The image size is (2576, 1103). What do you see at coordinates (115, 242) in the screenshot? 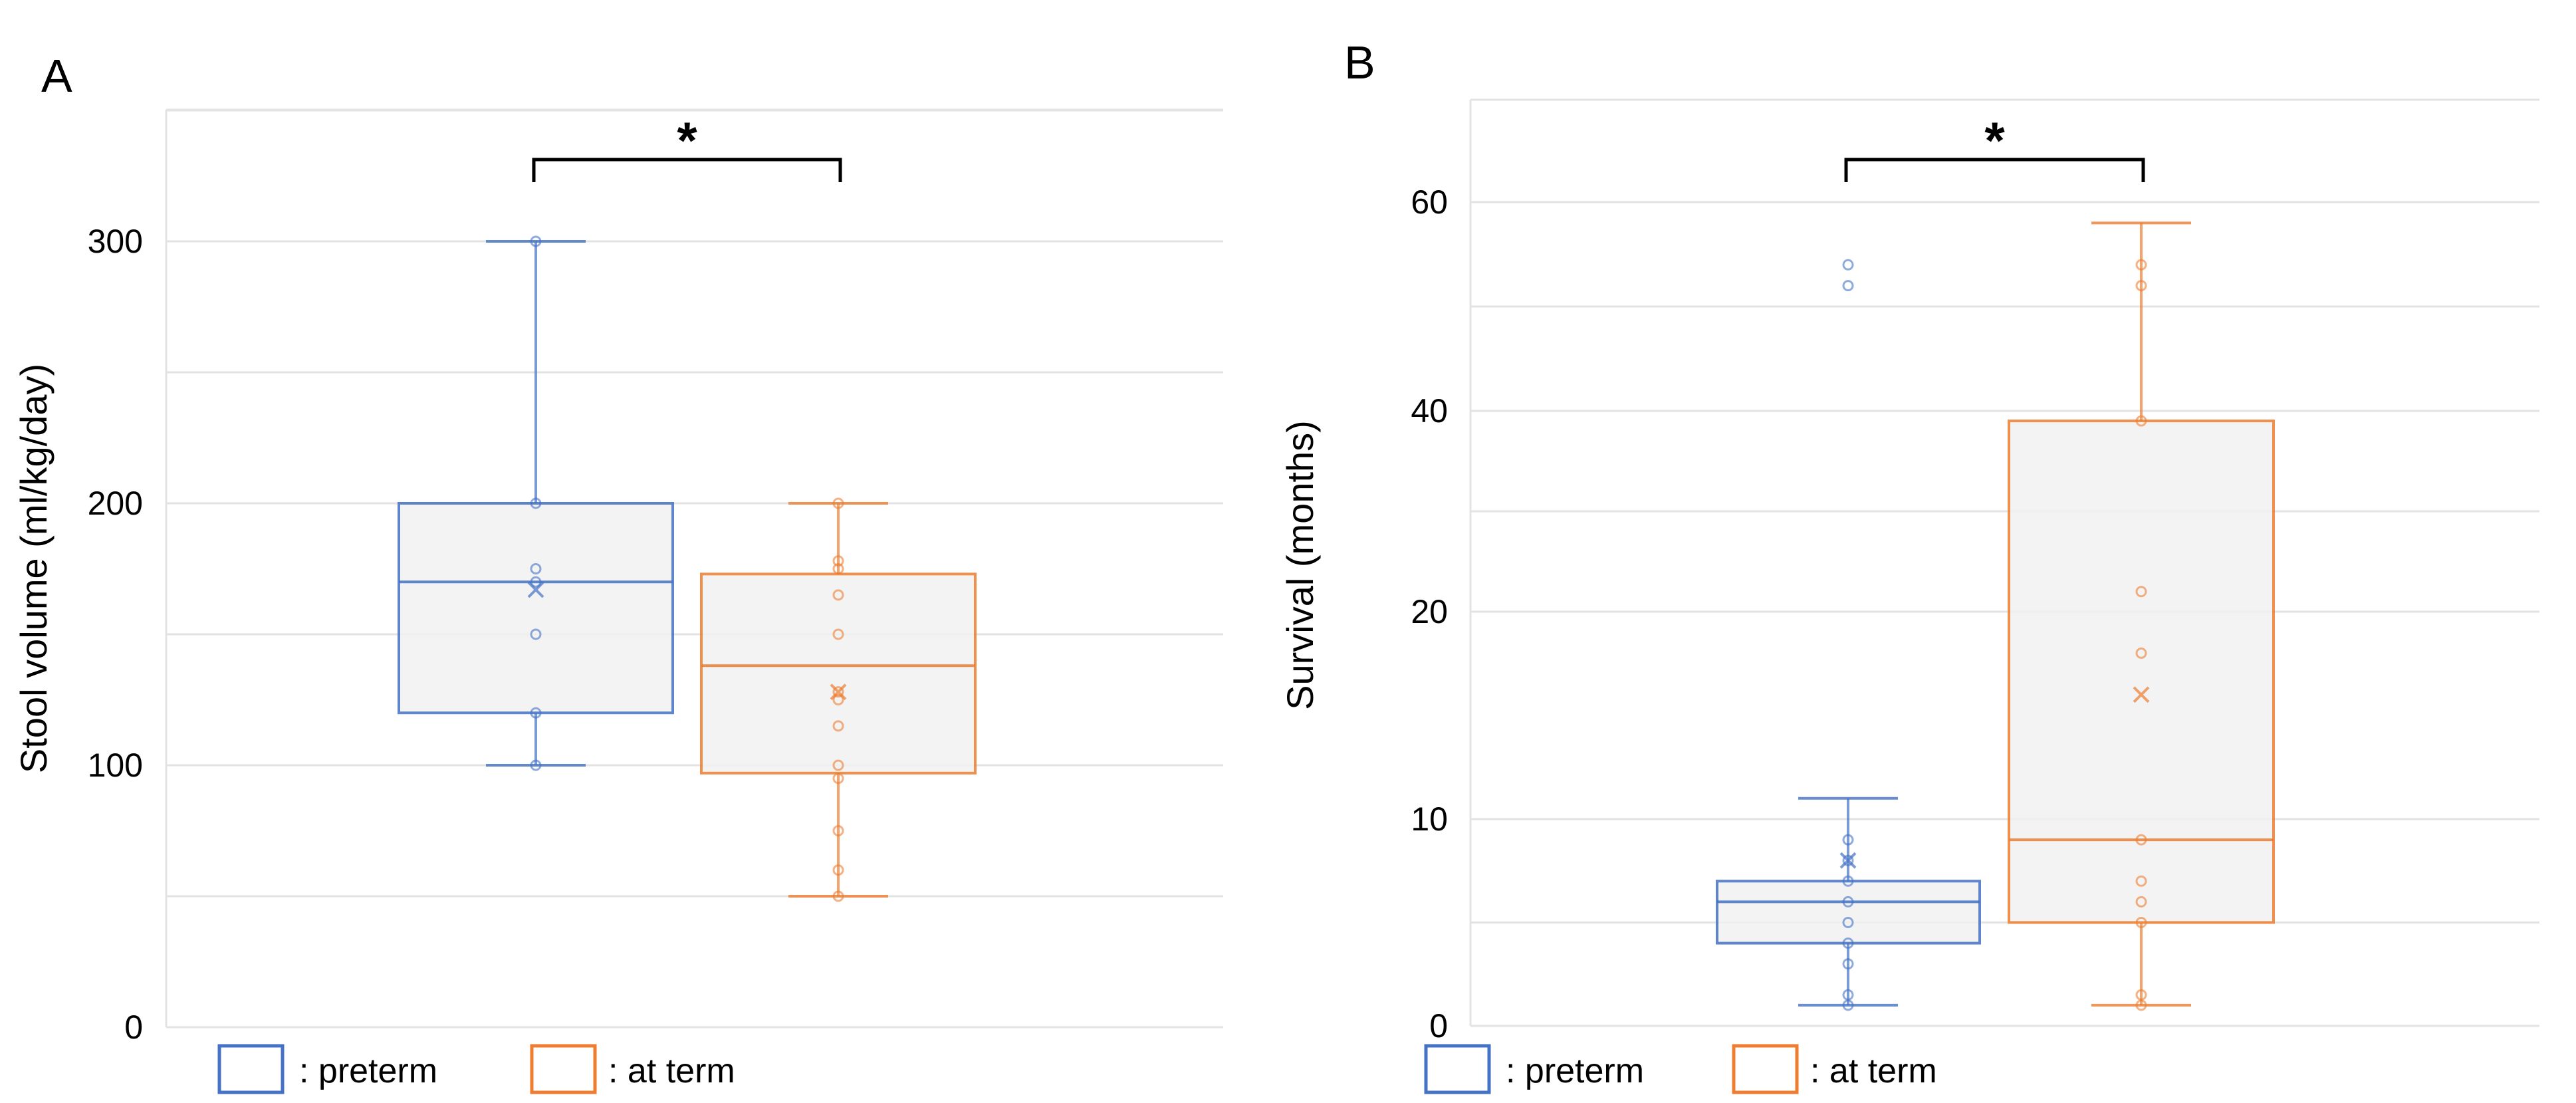
I see `y-tick-label: 300` at bounding box center [115, 242].